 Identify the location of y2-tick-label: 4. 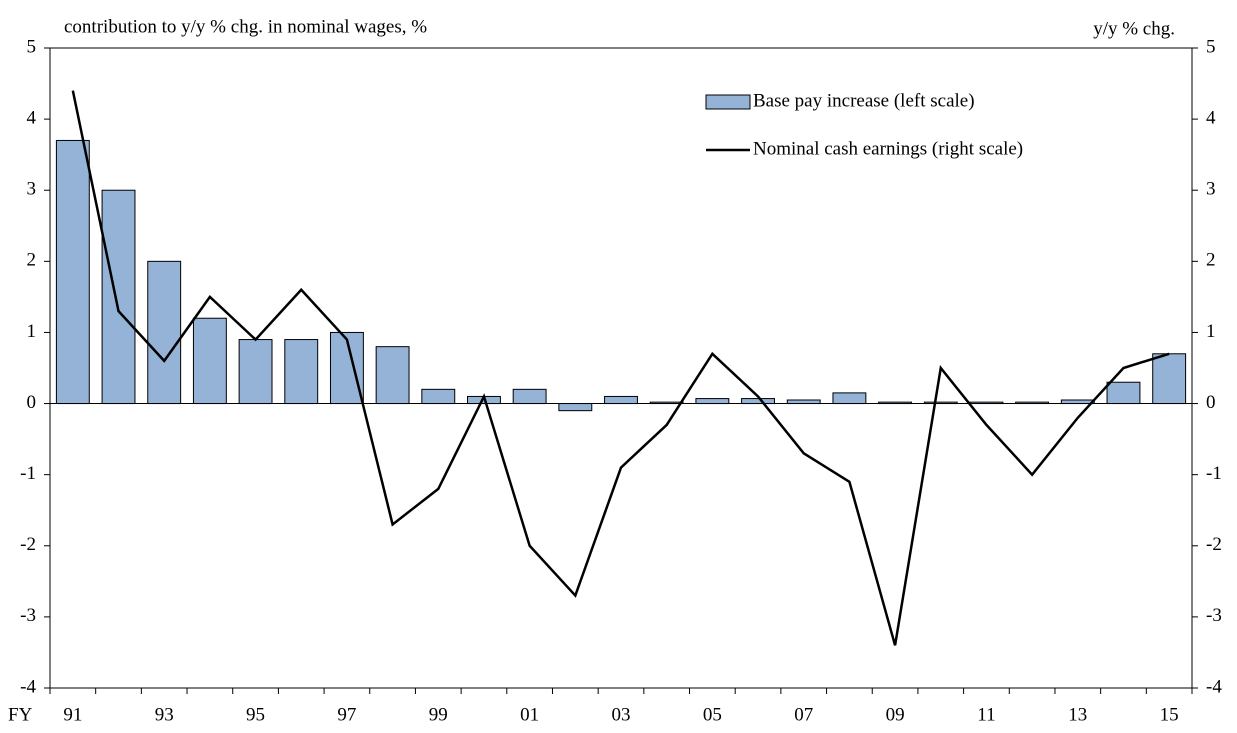
(1211, 117).